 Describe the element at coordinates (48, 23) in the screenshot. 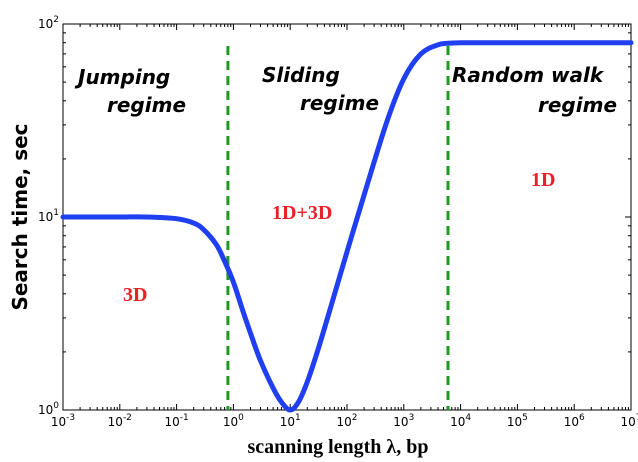

I see `y-tick-label: 10²` at that location.